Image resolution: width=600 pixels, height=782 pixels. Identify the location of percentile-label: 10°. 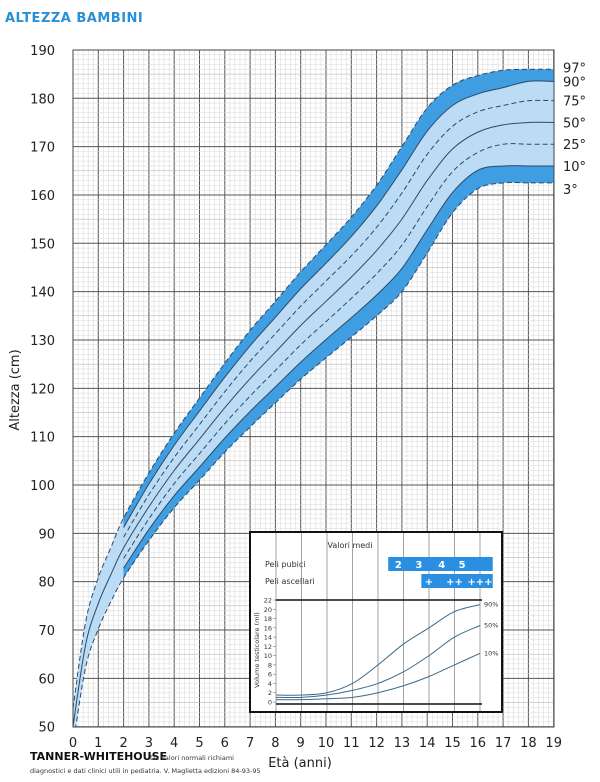
(574, 167).